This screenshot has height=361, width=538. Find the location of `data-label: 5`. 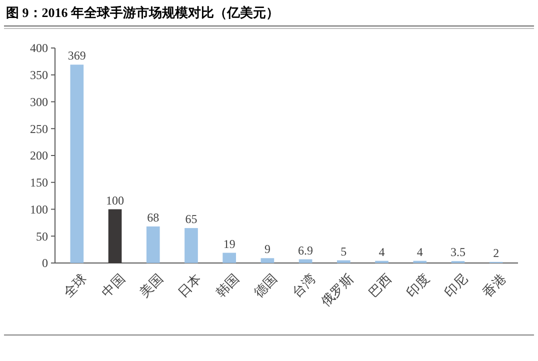

data-label: 5 is located at coordinates (343, 251).